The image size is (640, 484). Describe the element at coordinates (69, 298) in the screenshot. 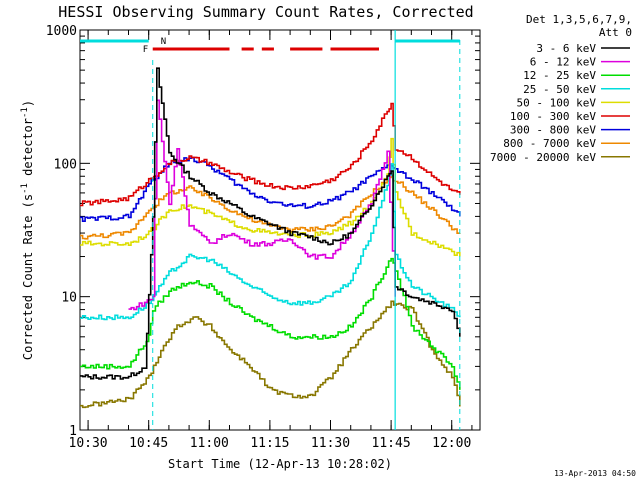

I see `y-tick-label: 10` at that location.